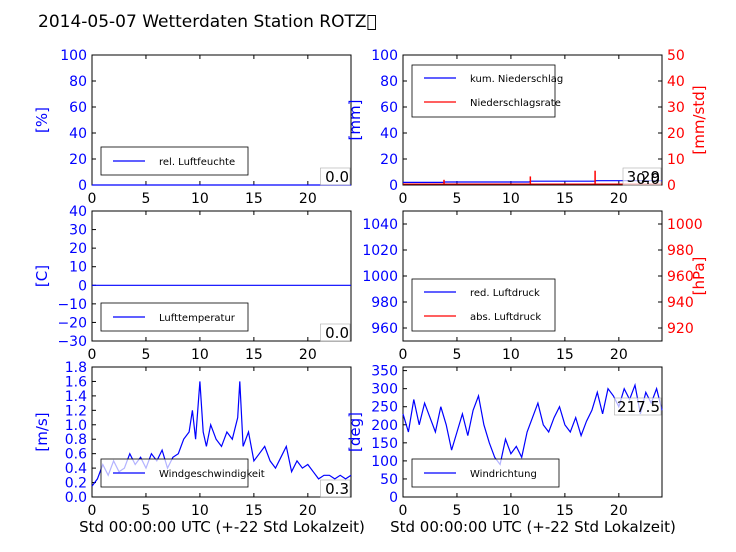 The image size is (736, 552). What do you see at coordinates (565, 355) in the screenshot?
I see `pressure-xtick-label: 15` at bounding box center [565, 355].